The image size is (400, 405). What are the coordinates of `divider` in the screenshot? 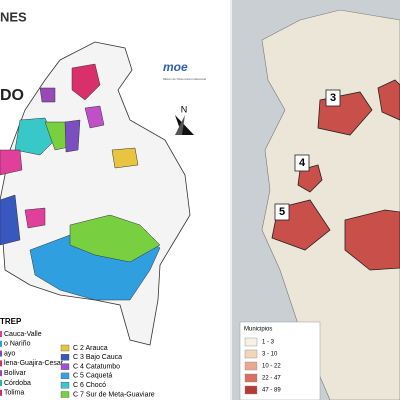 It's located at (231, 200).